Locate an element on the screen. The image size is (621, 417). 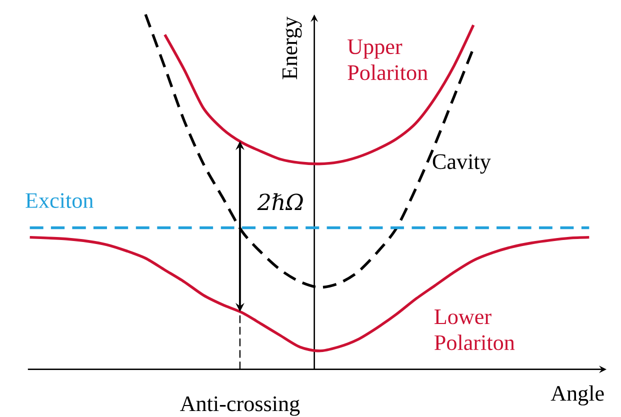
text: Anti-crossing is located at coordinates (240, 406).